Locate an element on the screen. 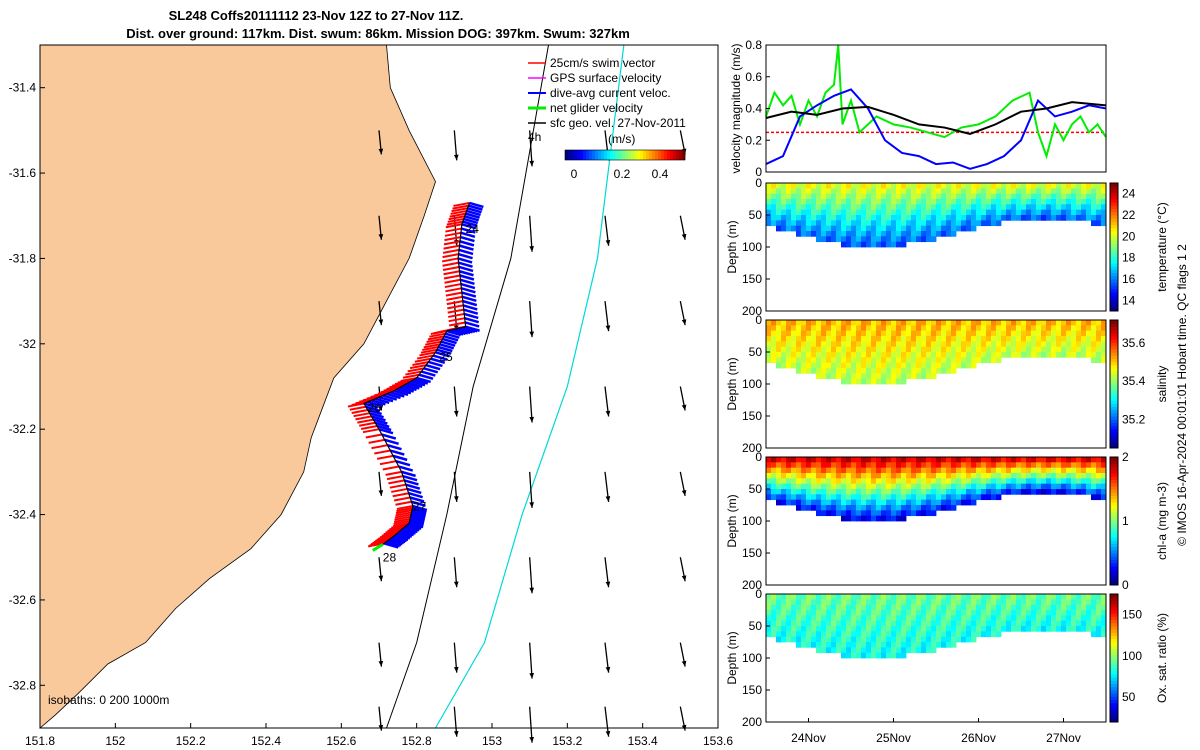 The width and height of the screenshot is (1200, 750). y-tick-label: -32.4 is located at coordinates (23, 515).